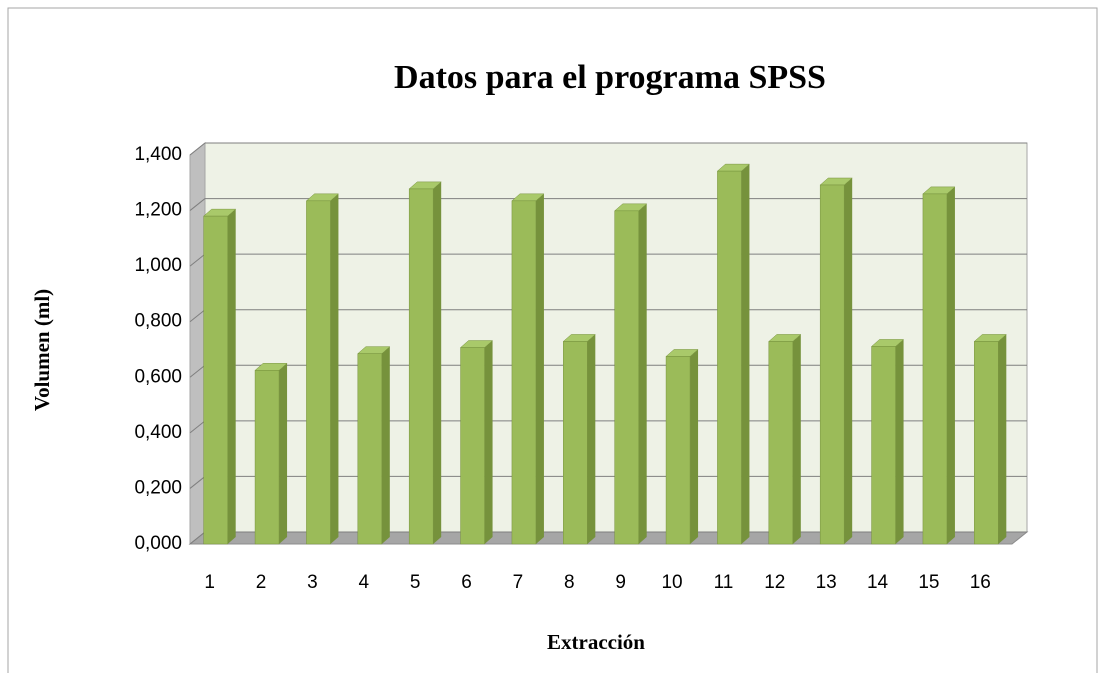 The image size is (1104, 673). Describe the element at coordinates (209, 582) in the screenshot. I see `x-tick-label: 1` at that location.